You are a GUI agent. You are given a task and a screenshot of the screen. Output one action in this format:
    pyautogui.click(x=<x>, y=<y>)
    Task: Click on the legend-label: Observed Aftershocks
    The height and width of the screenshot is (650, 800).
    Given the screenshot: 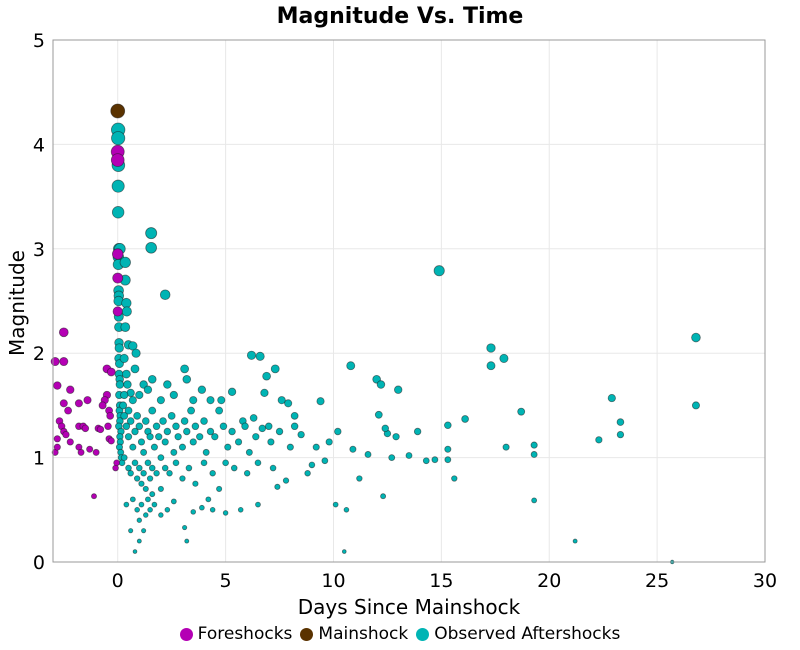 What is the action you would take?
    pyautogui.click(x=527, y=634)
    